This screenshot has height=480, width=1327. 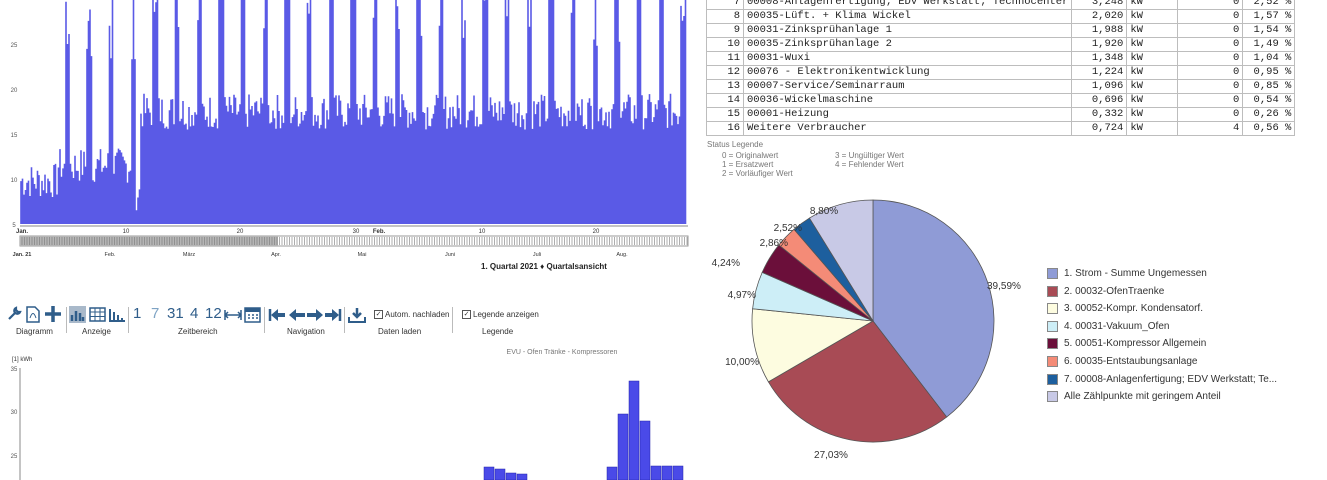 What do you see at coordinates (735, 144) in the screenshot?
I see `status-legend-title: Status Legende` at bounding box center [735, 144].